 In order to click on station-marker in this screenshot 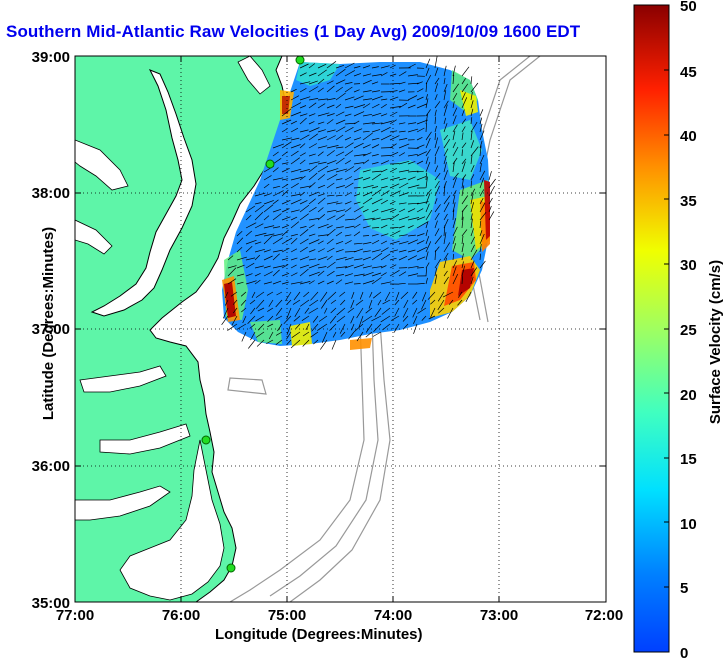, I will do `click(270, 164)`.